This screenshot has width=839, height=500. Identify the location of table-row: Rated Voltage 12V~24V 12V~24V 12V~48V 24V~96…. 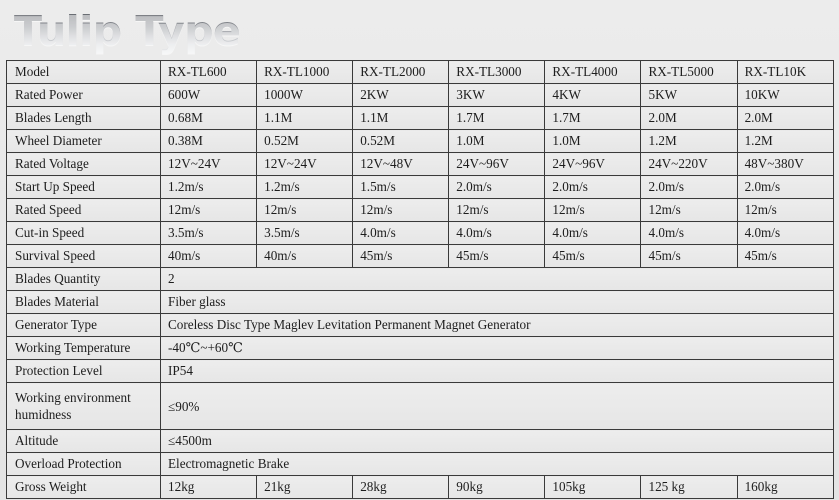
(420, 164).